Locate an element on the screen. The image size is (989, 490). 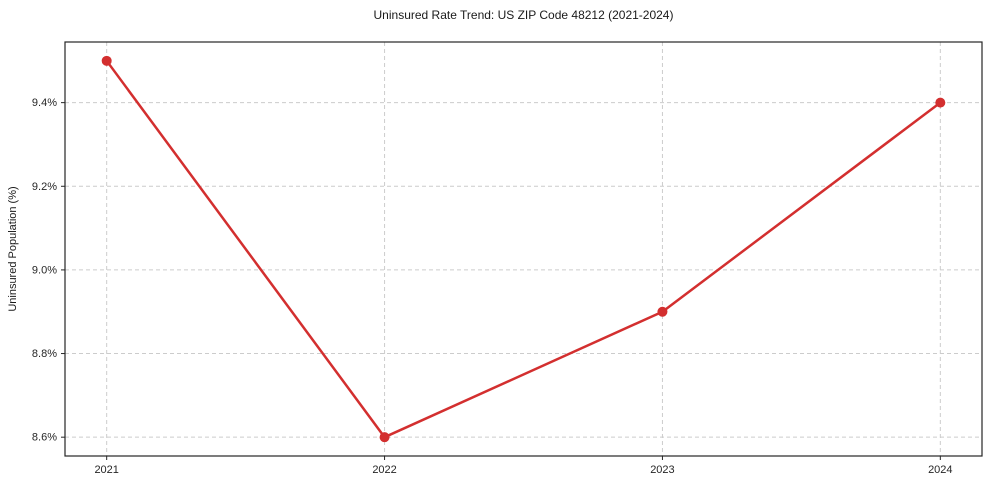
data-point-2024 is located at coordinates (940, 102).